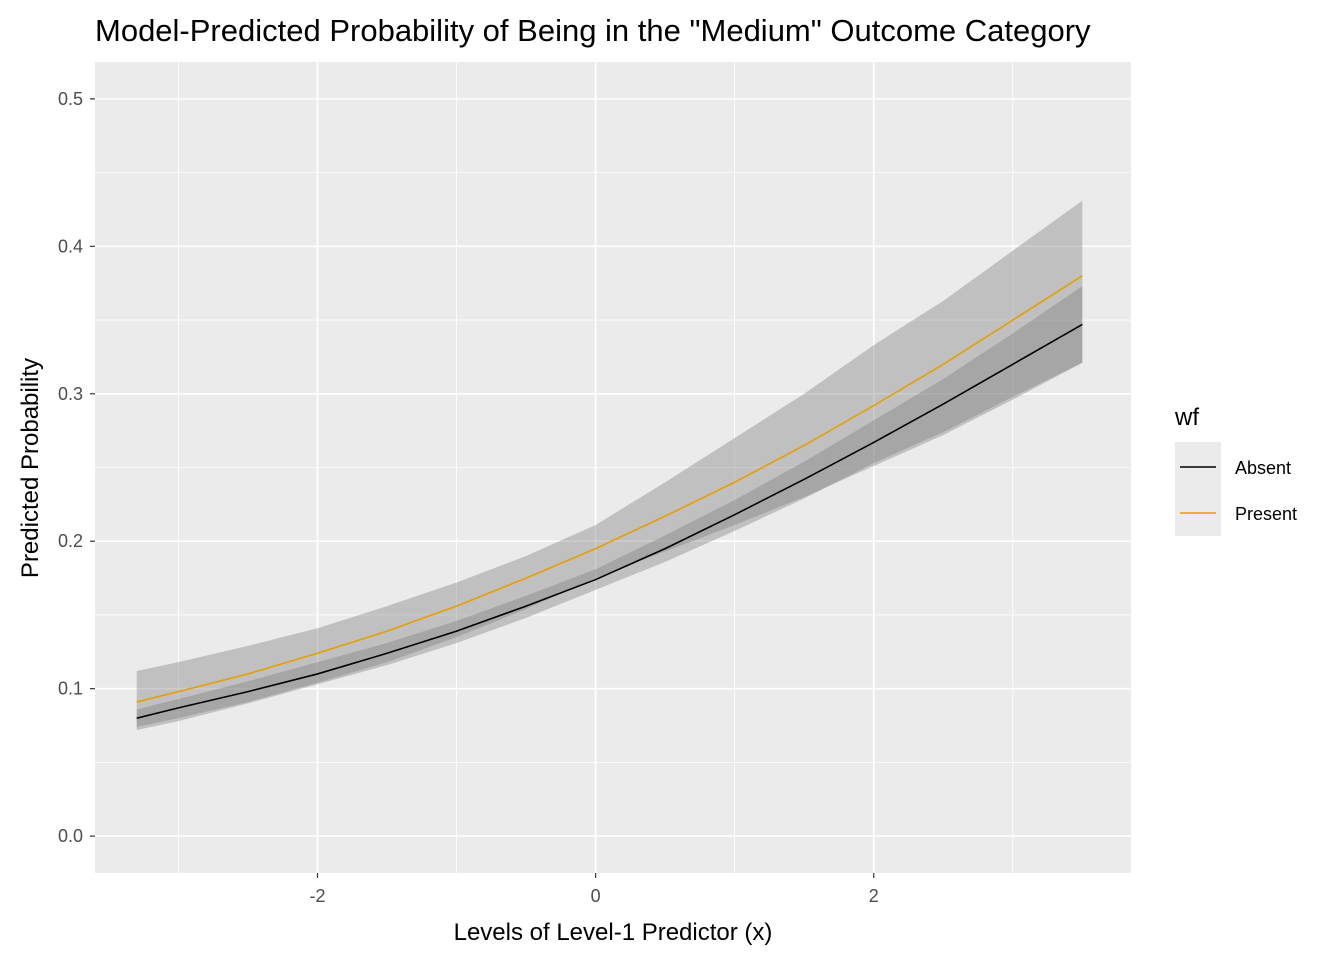 The width and height of the screenshot is (1344, 960). I want to click on y-axis-ticks: 0.0 0.1 0.2 0.3 0.4 0.5, so click(76, 467).